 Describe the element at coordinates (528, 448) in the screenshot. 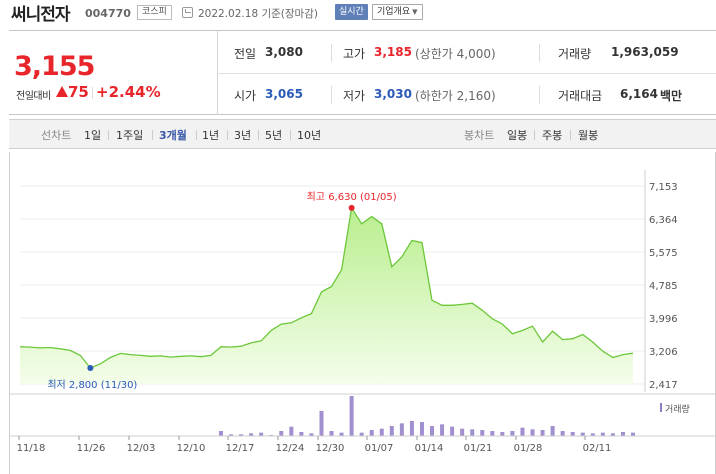

I see `x-tick-label: 01/28` at that location.